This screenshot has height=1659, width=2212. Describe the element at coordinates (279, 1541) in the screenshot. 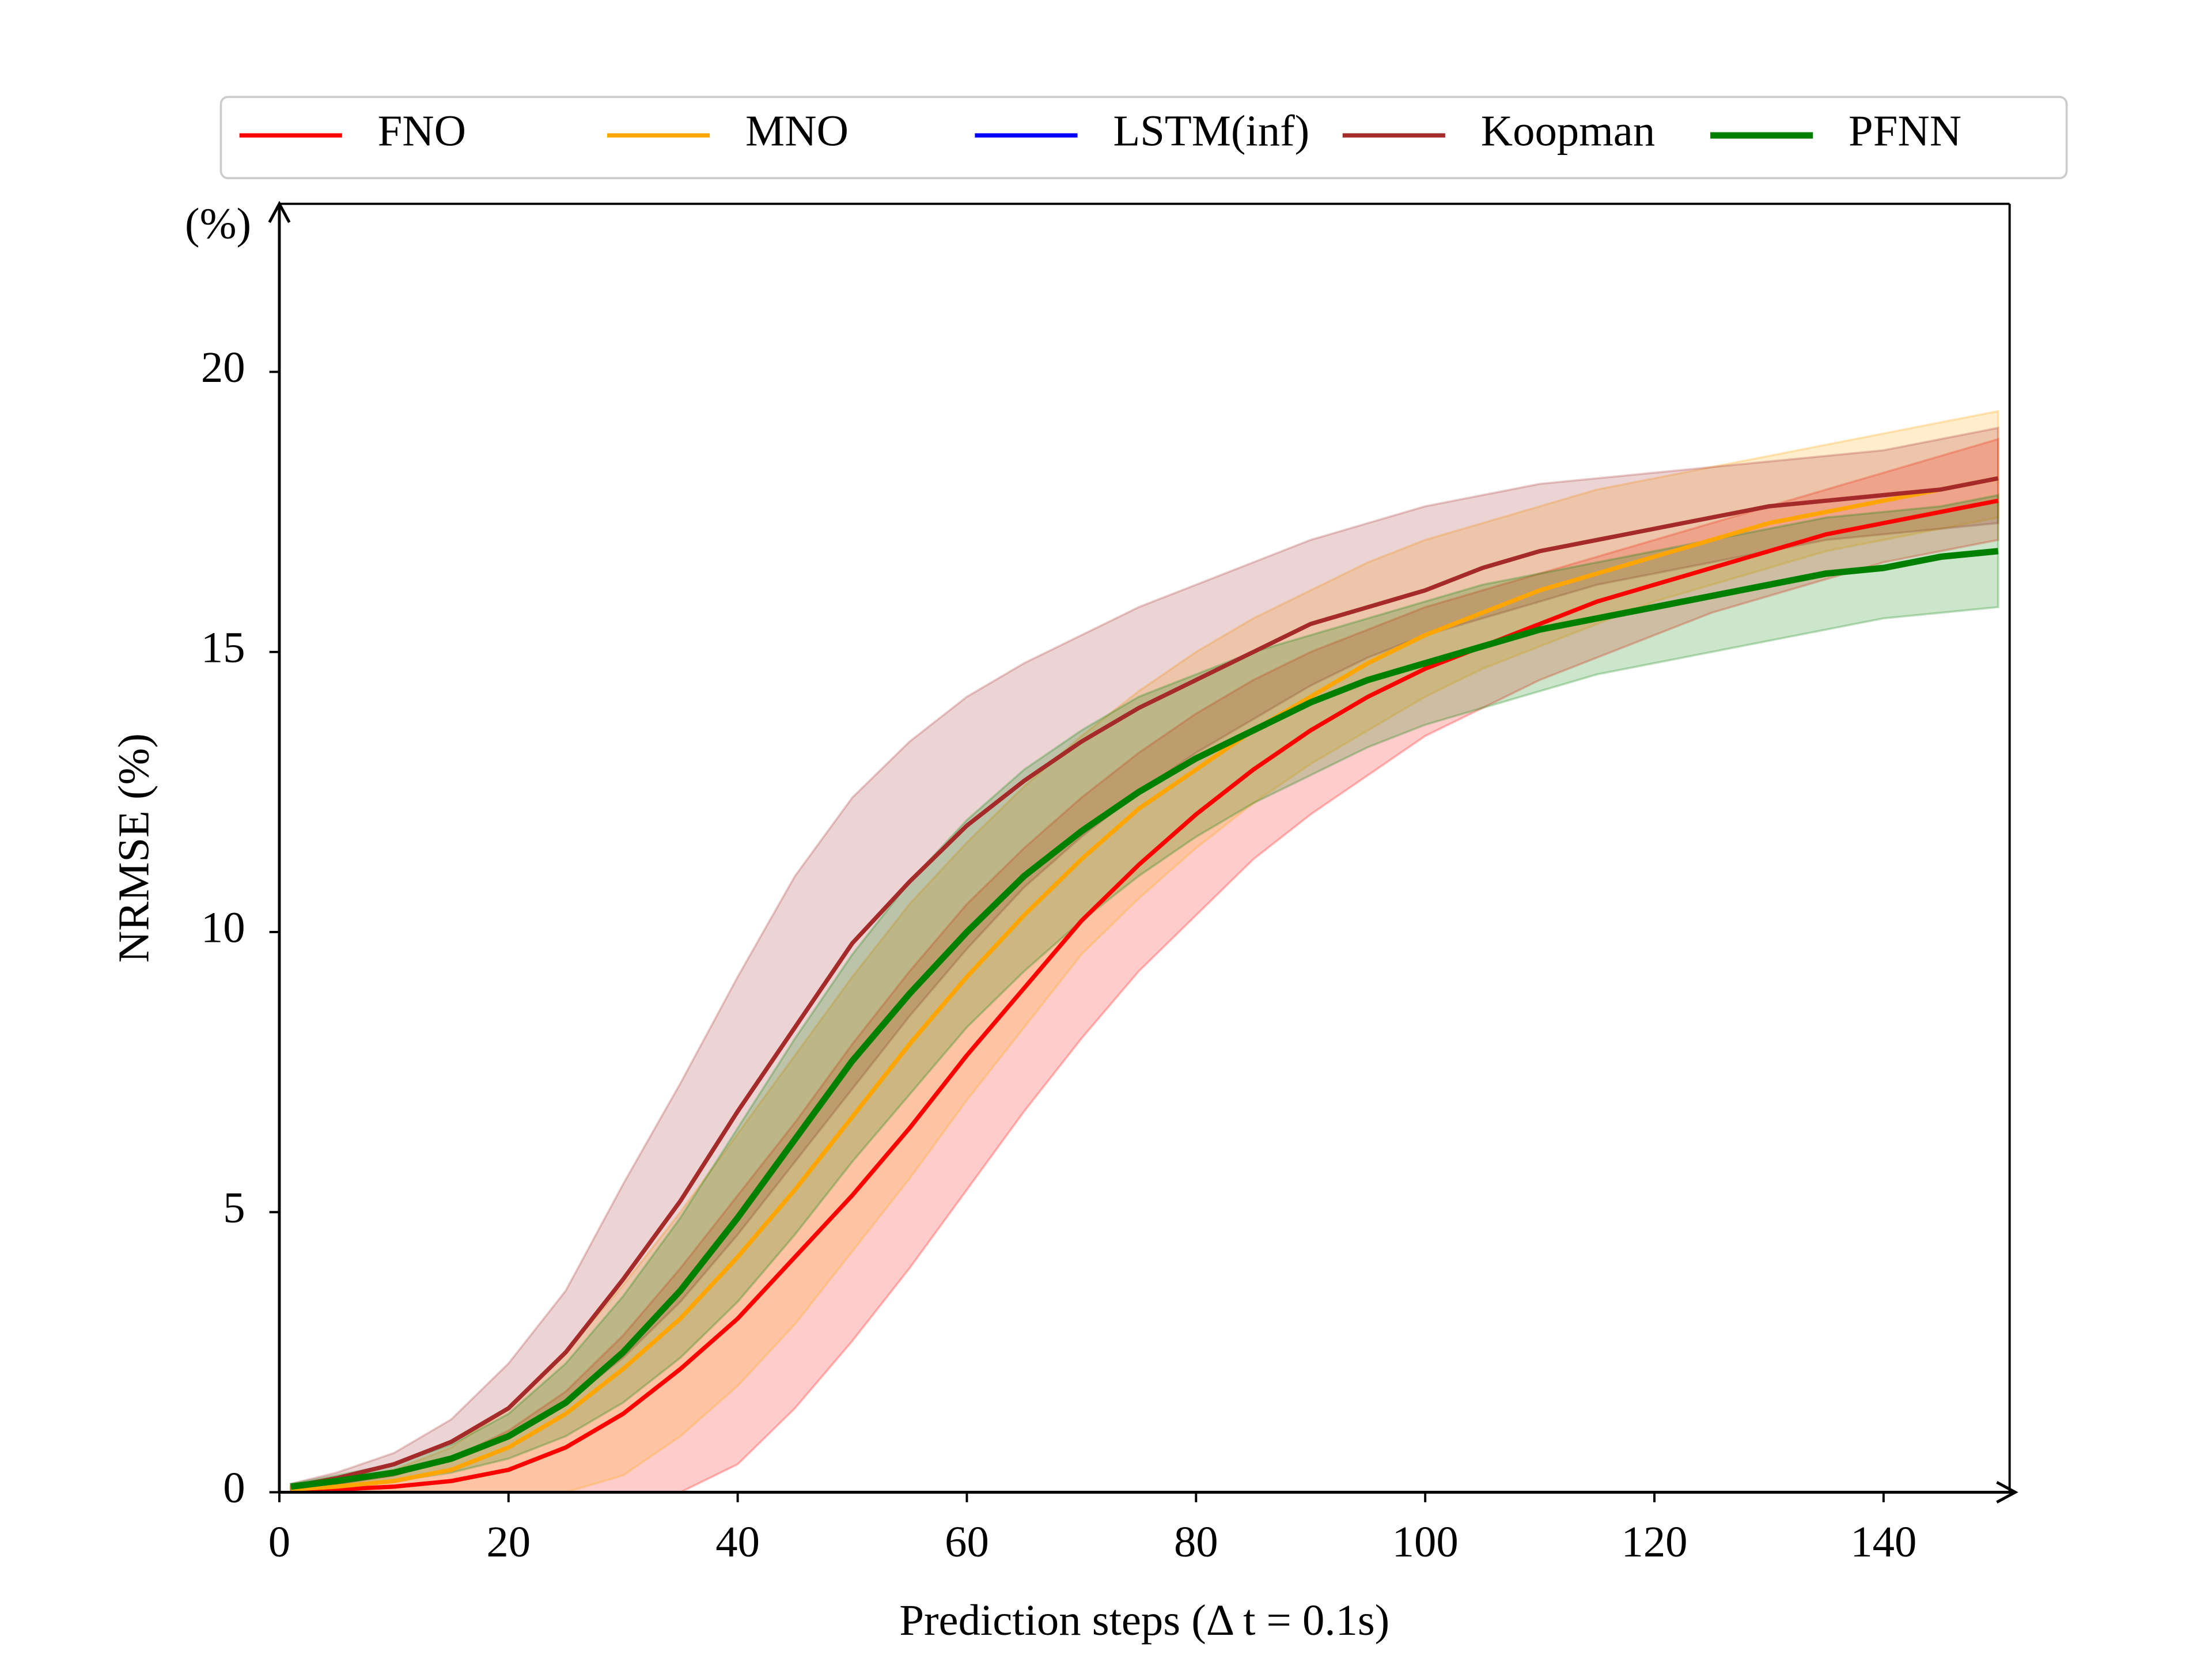

I see `x-tick-label: 0` at that location.